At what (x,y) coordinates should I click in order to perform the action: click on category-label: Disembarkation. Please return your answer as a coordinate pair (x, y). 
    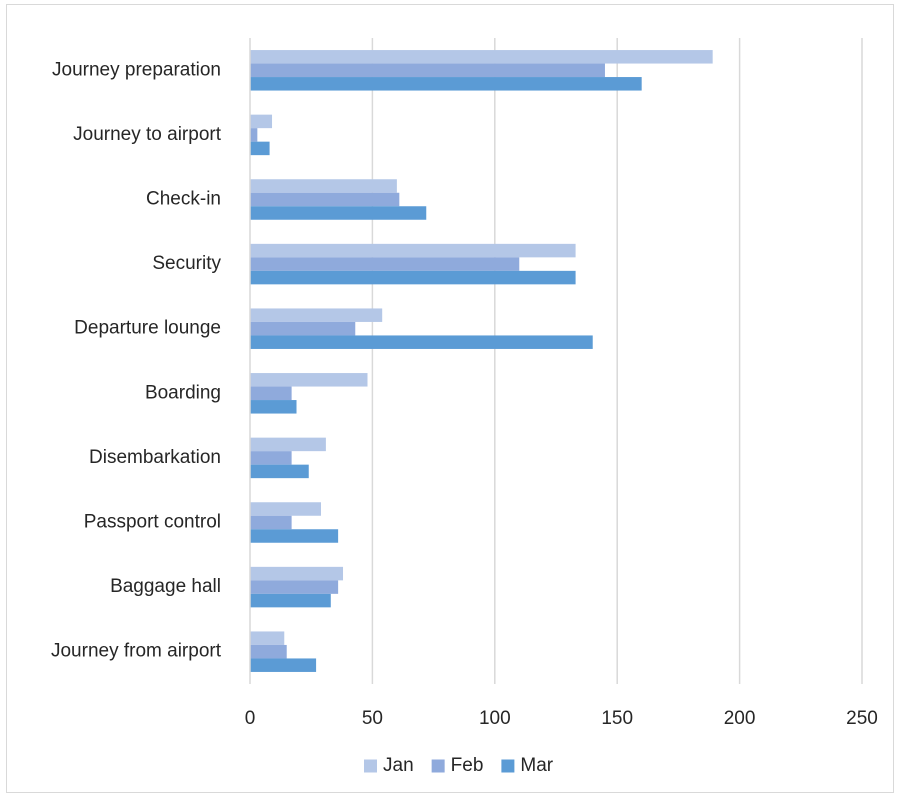
    Looking at the image, I should click on (155, 457).